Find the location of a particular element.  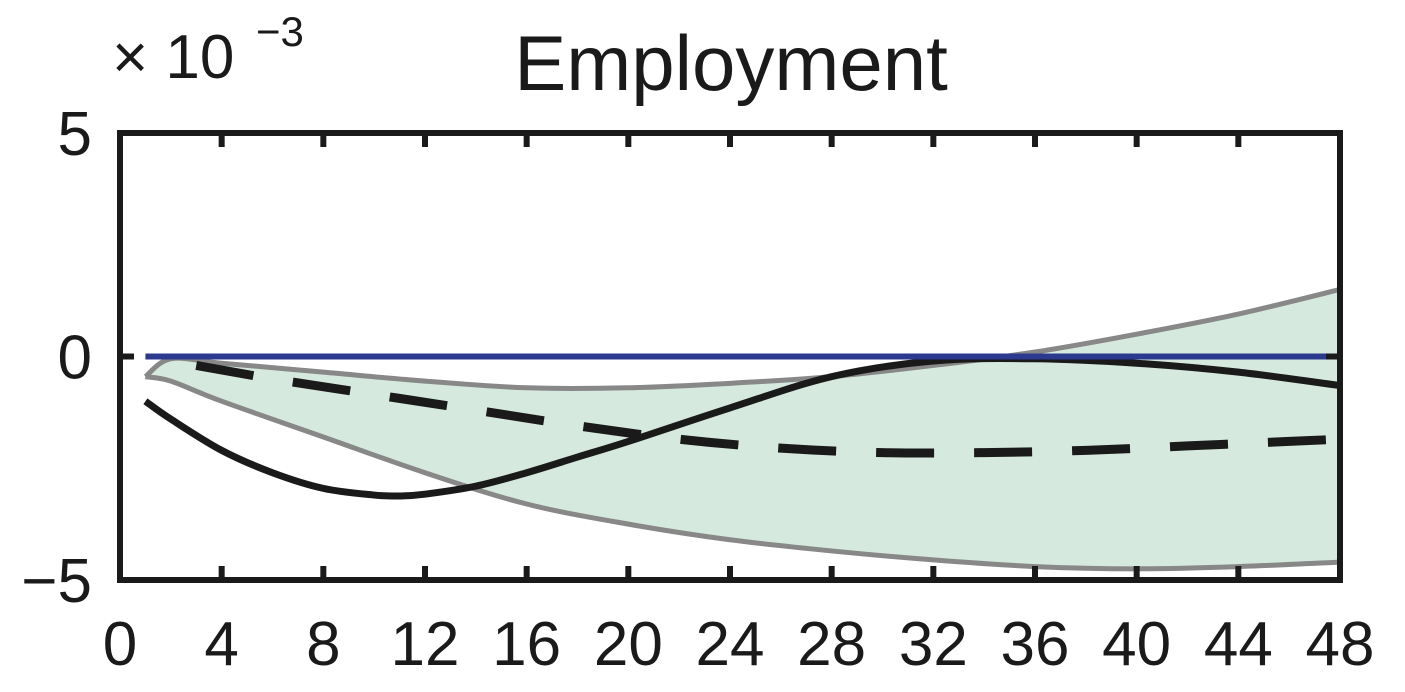

chart-title: Employment is located at coordinates (731, 63).